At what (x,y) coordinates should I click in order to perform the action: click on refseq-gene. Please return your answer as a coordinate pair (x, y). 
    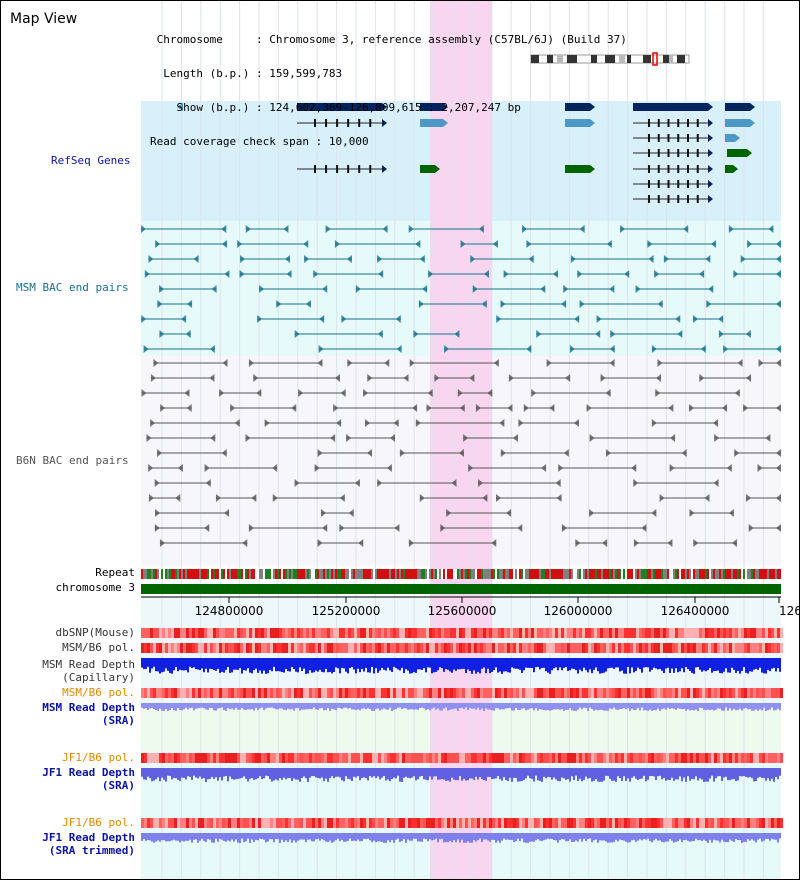
    Looking at the image, I should click on (730, 138).